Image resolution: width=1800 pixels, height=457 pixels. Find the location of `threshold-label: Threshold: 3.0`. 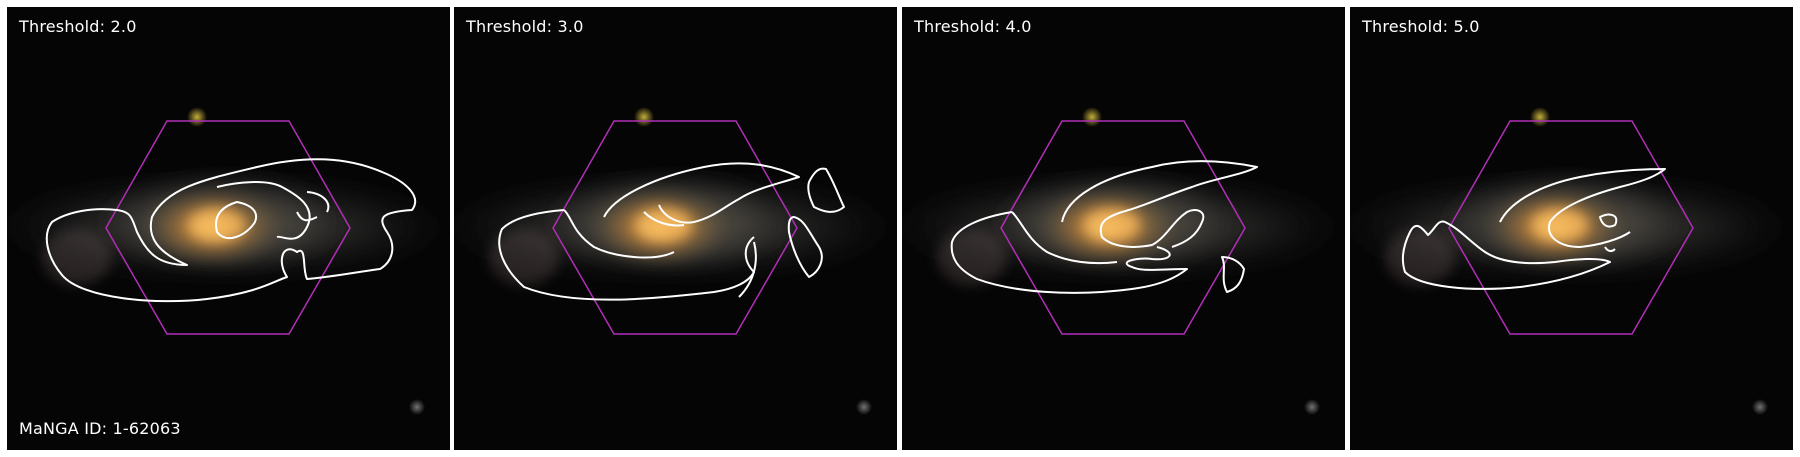

threshold-label: Threshold: 3.0 is located at coordinates (525, 26).